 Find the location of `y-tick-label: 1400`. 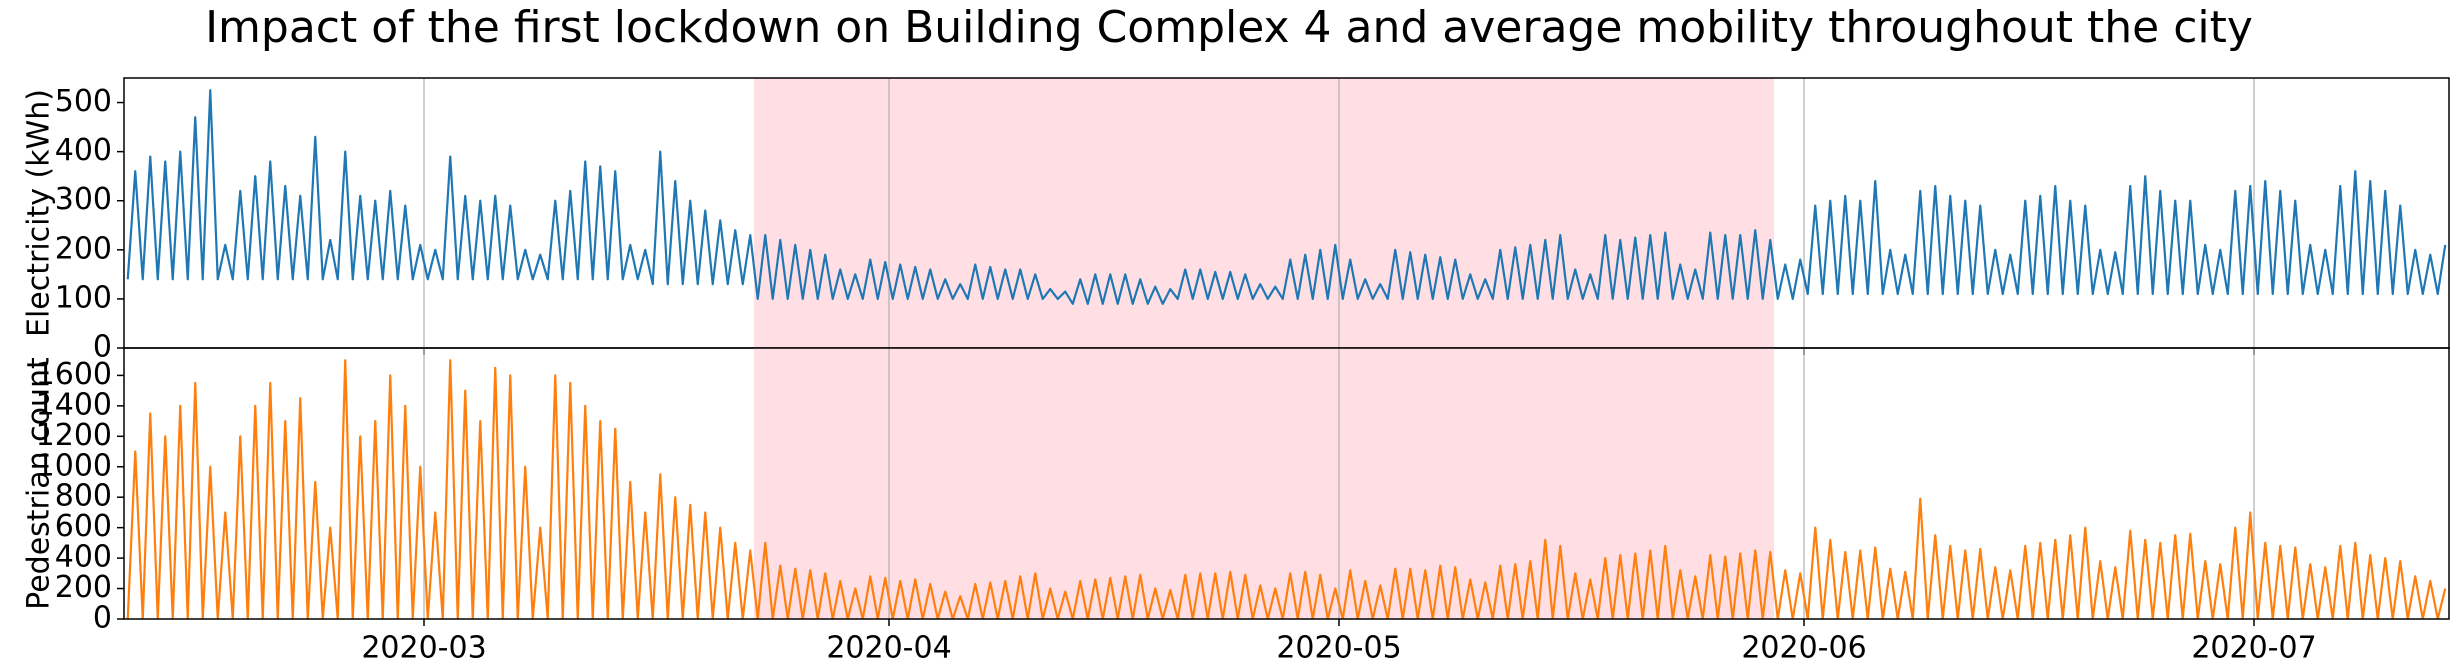

y-tick-label: 1400 is located at coordinates (74, 404).